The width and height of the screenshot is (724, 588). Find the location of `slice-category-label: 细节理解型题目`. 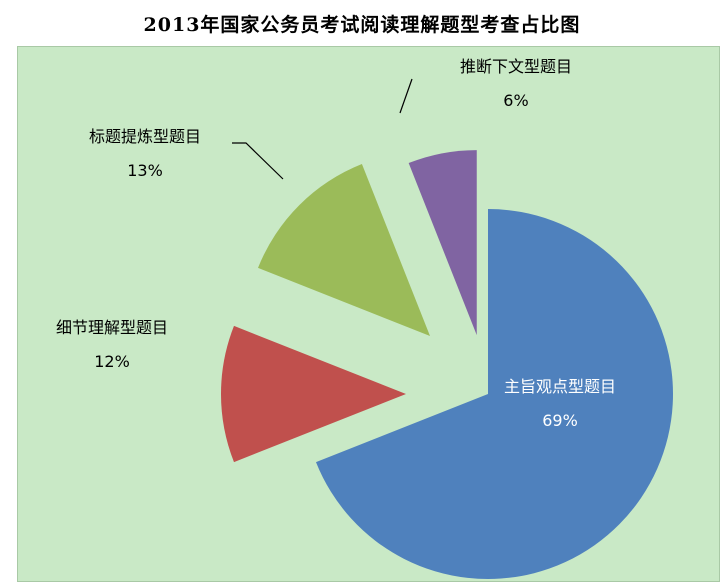

slice-category-label: 细节理解型题目 is located at coordinates (112, 327).